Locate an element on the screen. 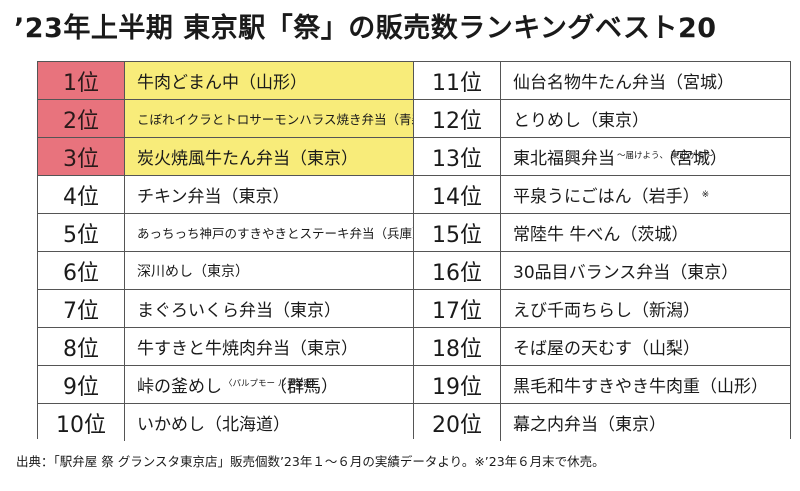 The image size is (800, 491). bento-prefecture: （宮城） is located at coordinates (693, 159).